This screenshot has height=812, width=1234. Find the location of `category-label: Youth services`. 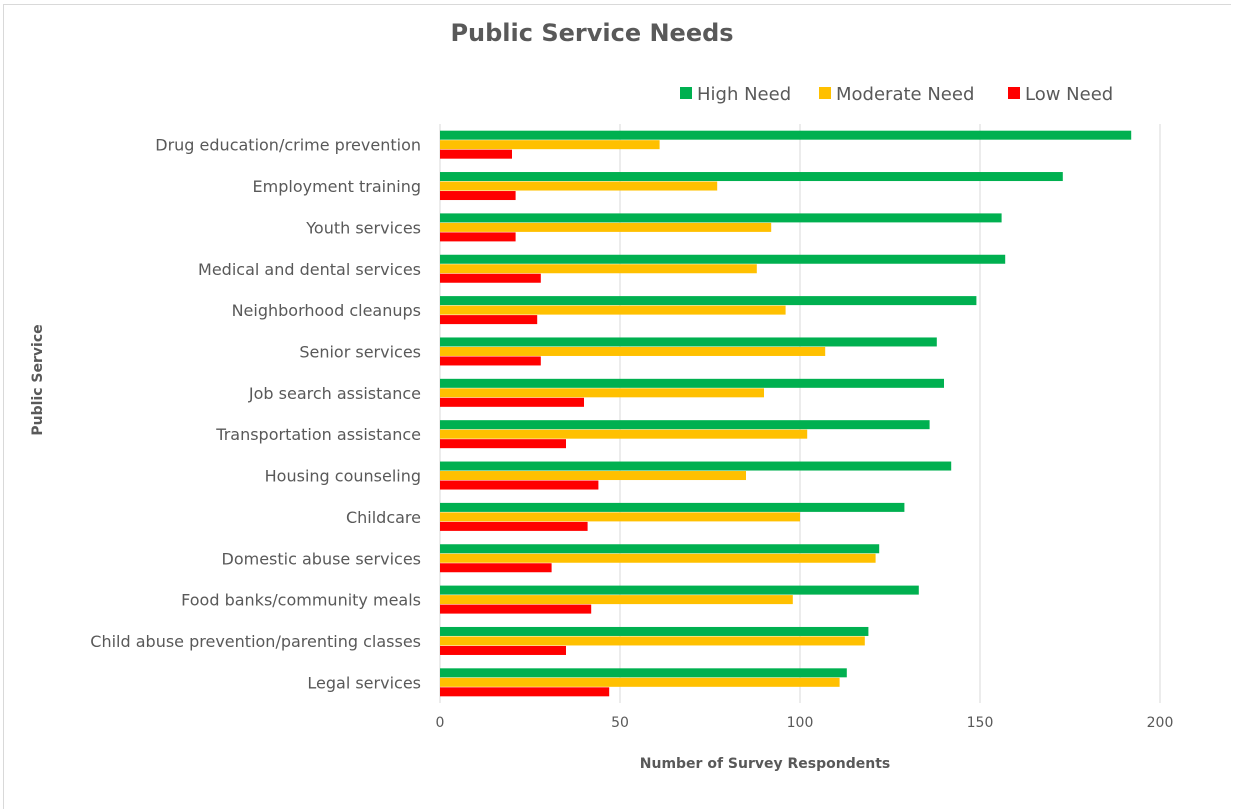

category-label: Youth services is located at coordinates (363, 227).